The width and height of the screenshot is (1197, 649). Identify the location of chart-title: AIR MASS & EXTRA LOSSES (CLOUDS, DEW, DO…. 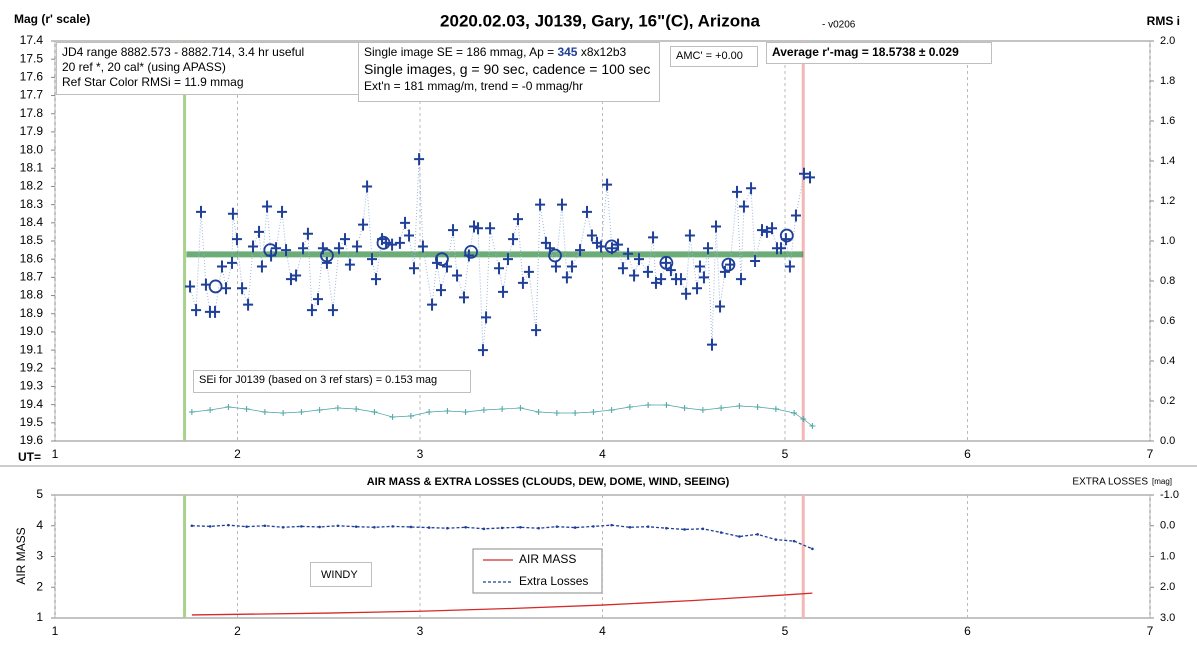
(548, 482).